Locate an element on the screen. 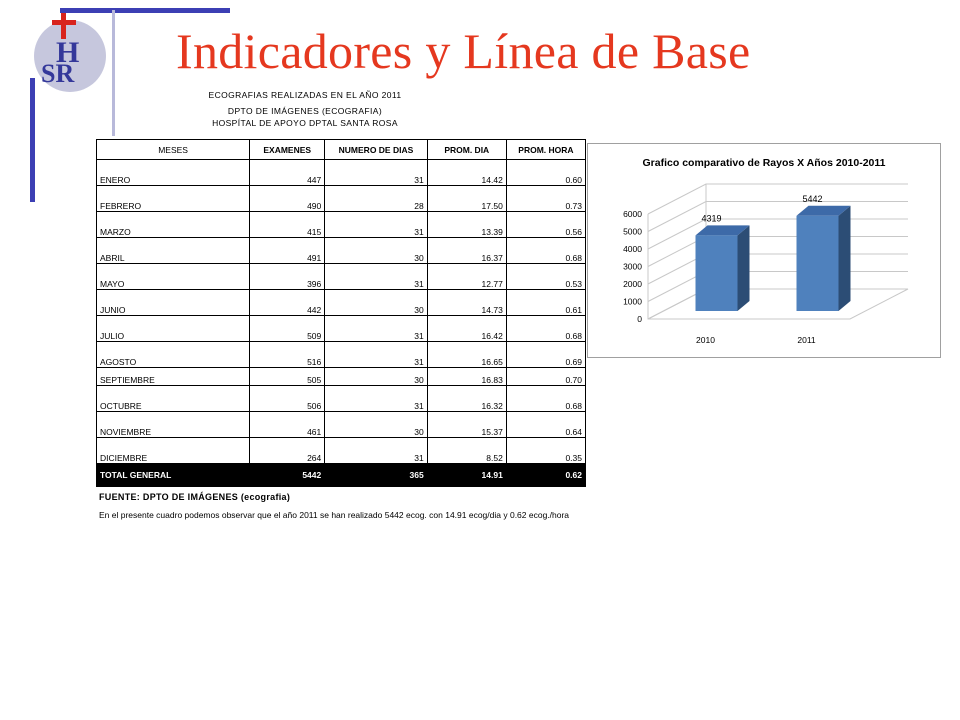 Image resolution: width=960 pixels, height=720 pixels. month-cell: AGOSTO is located at coordinates (173, 354).